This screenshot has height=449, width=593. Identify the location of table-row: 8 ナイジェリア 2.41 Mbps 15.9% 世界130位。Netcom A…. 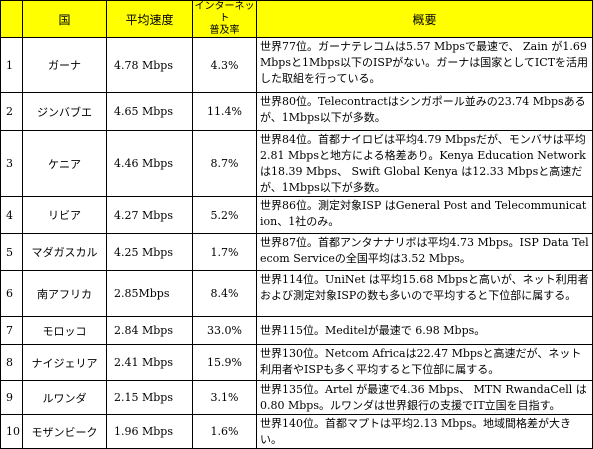
(296, 362).